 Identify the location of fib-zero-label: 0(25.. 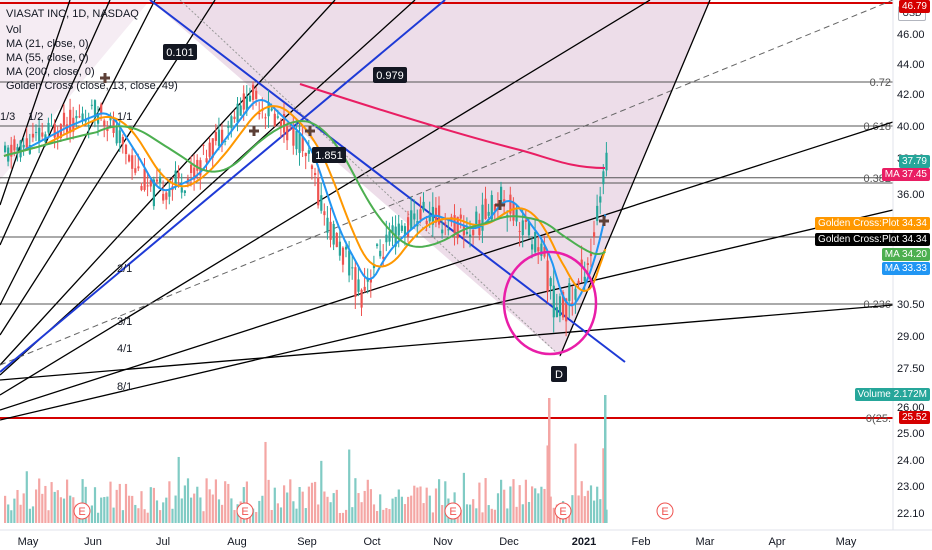
(878, 419).